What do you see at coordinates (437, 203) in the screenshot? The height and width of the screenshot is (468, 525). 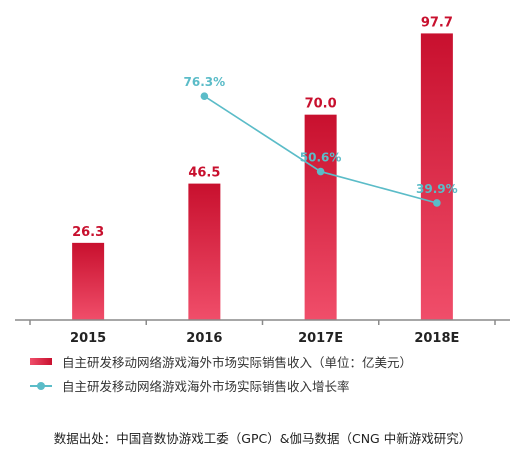 I see `growth-point-2018E` at bounding box center [437, 203].